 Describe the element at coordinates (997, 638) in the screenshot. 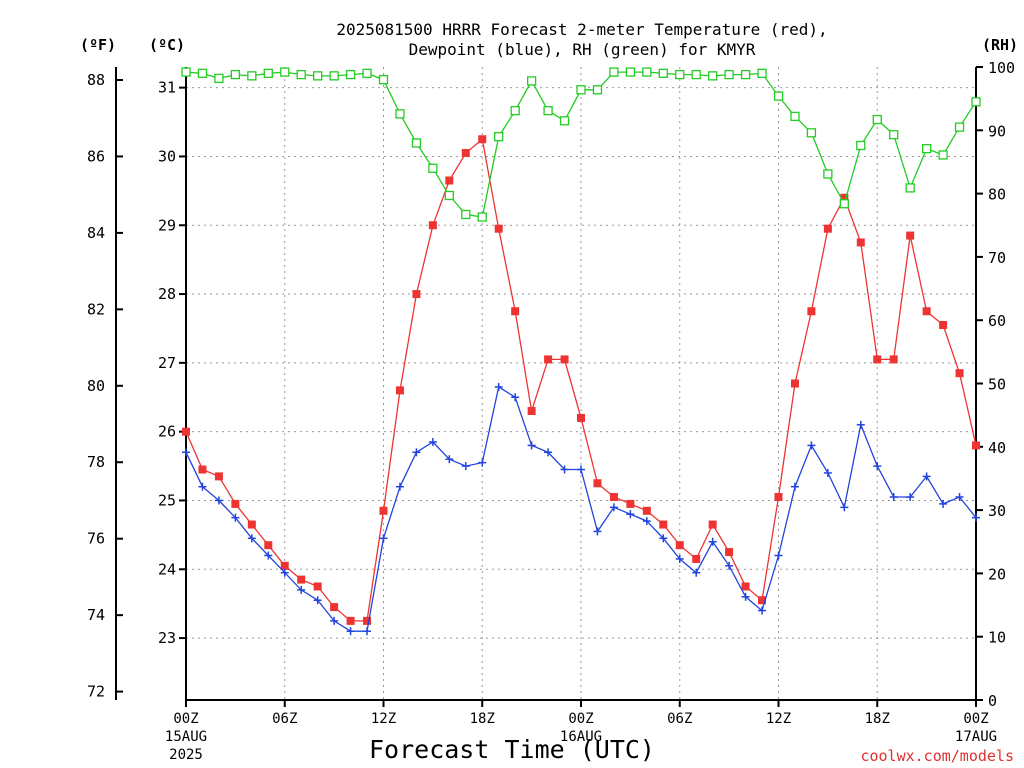

I see `rh-tick-label: 10` at that location.